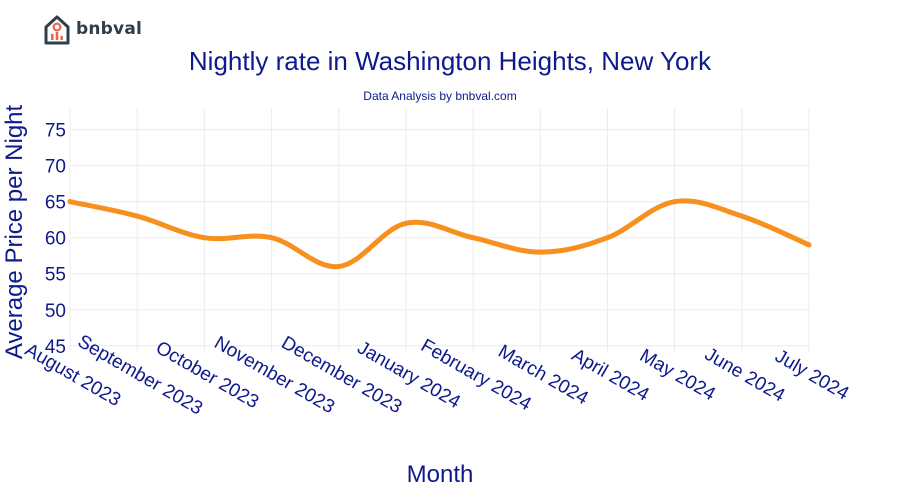  I want to click on y-tick-label: 55, so click(55, 275).